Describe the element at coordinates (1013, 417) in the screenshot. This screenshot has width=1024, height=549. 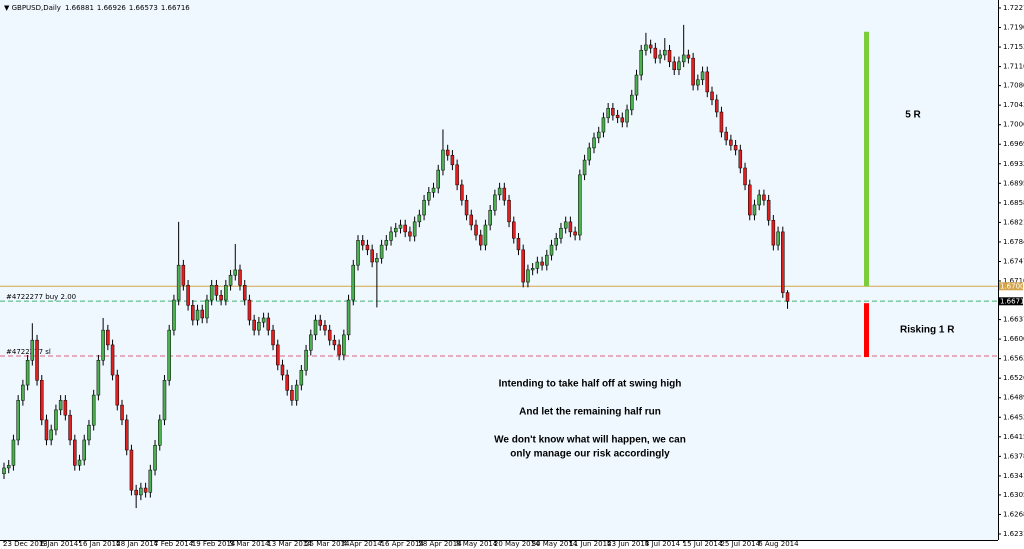
I see `y-tick-label: 1.64520` at that location.